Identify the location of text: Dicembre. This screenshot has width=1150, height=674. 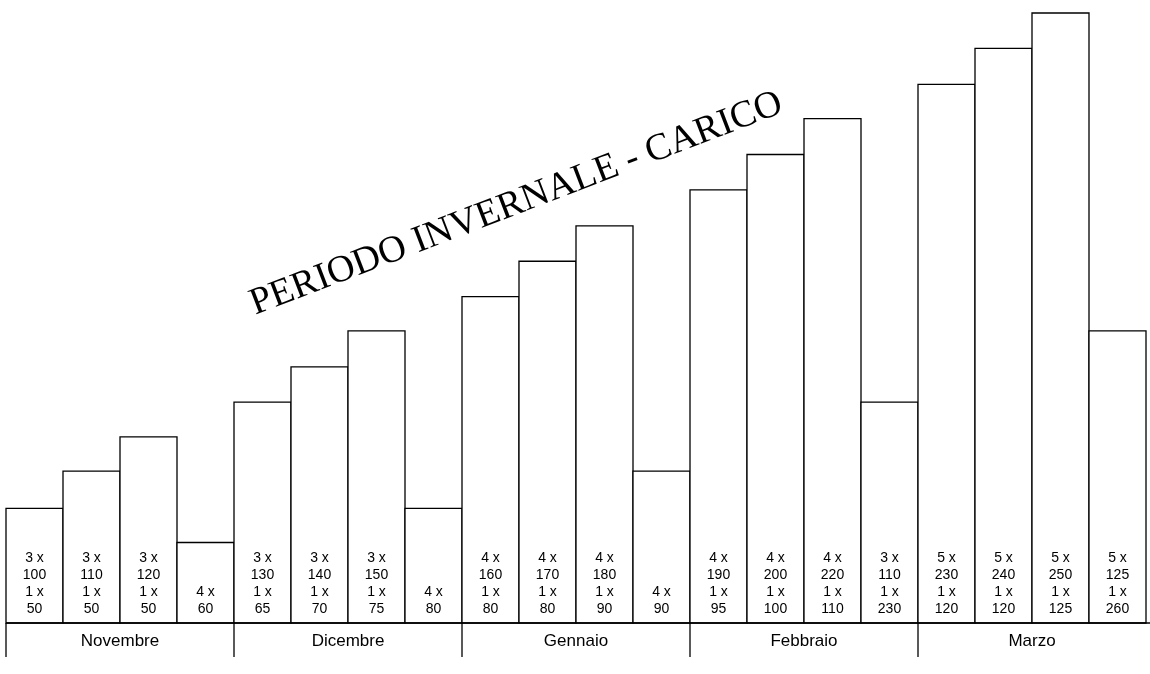
(348, 640).